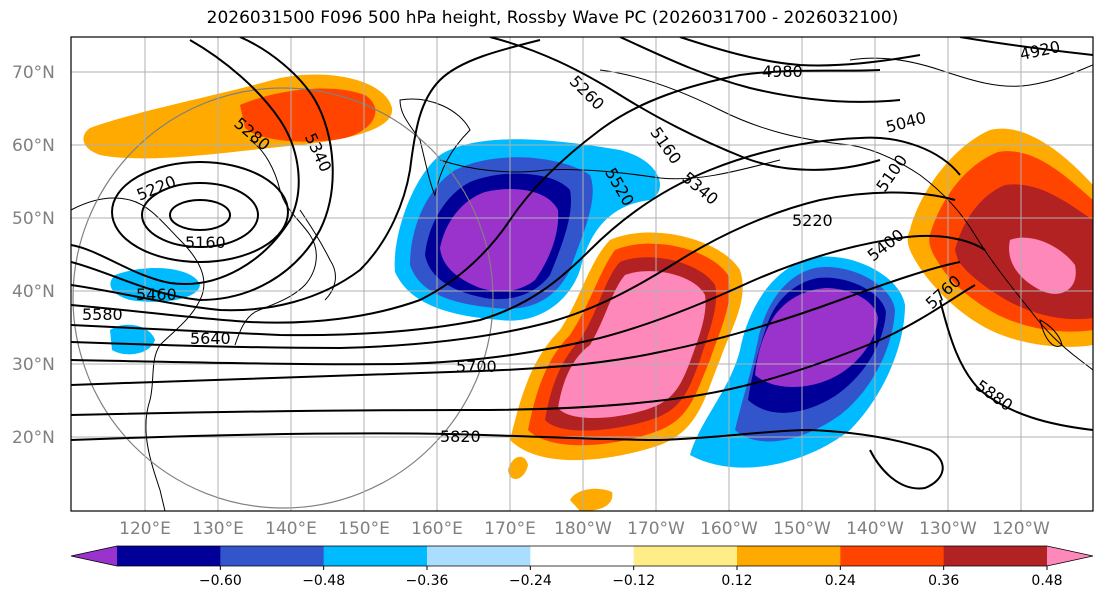 The width and height of the screenshot is (1105, 604). What do you see at coordinates (760, 70) in the screenshot?
I see `contour-5100-ne` at bounding box center [760, 70].